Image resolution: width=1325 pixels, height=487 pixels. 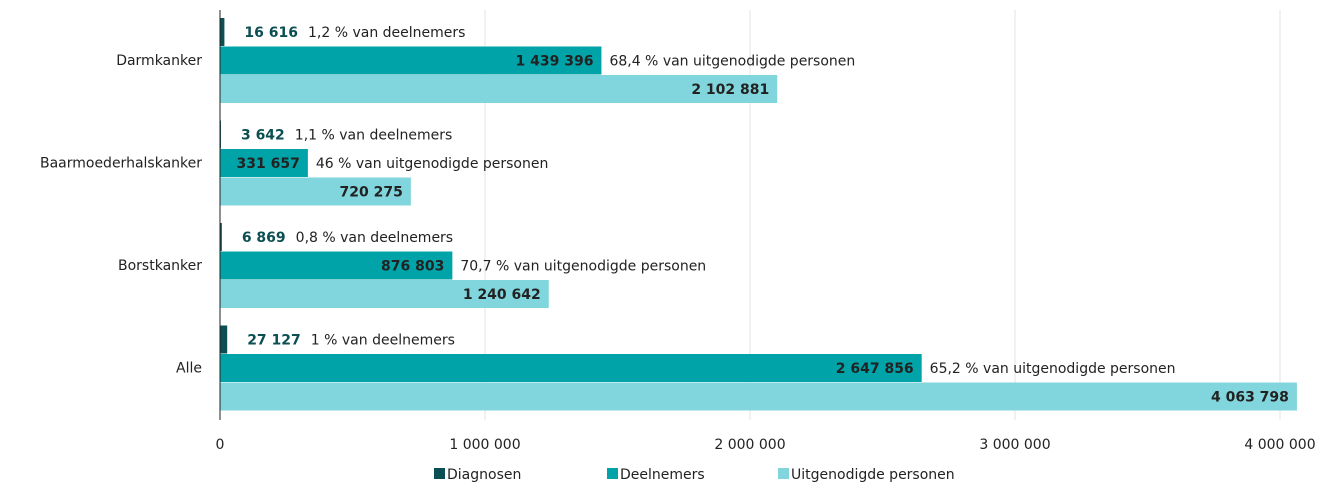 What do you see at coordinates (271, 33) in the screenshot?
I see `value-label: 16 616` at bounding box center [271, 33].